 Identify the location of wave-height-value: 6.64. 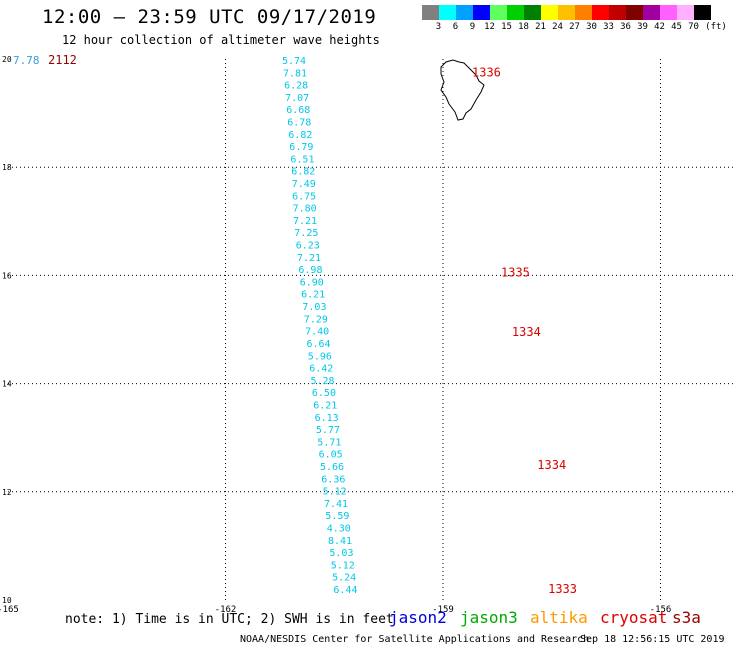
(319, 344).